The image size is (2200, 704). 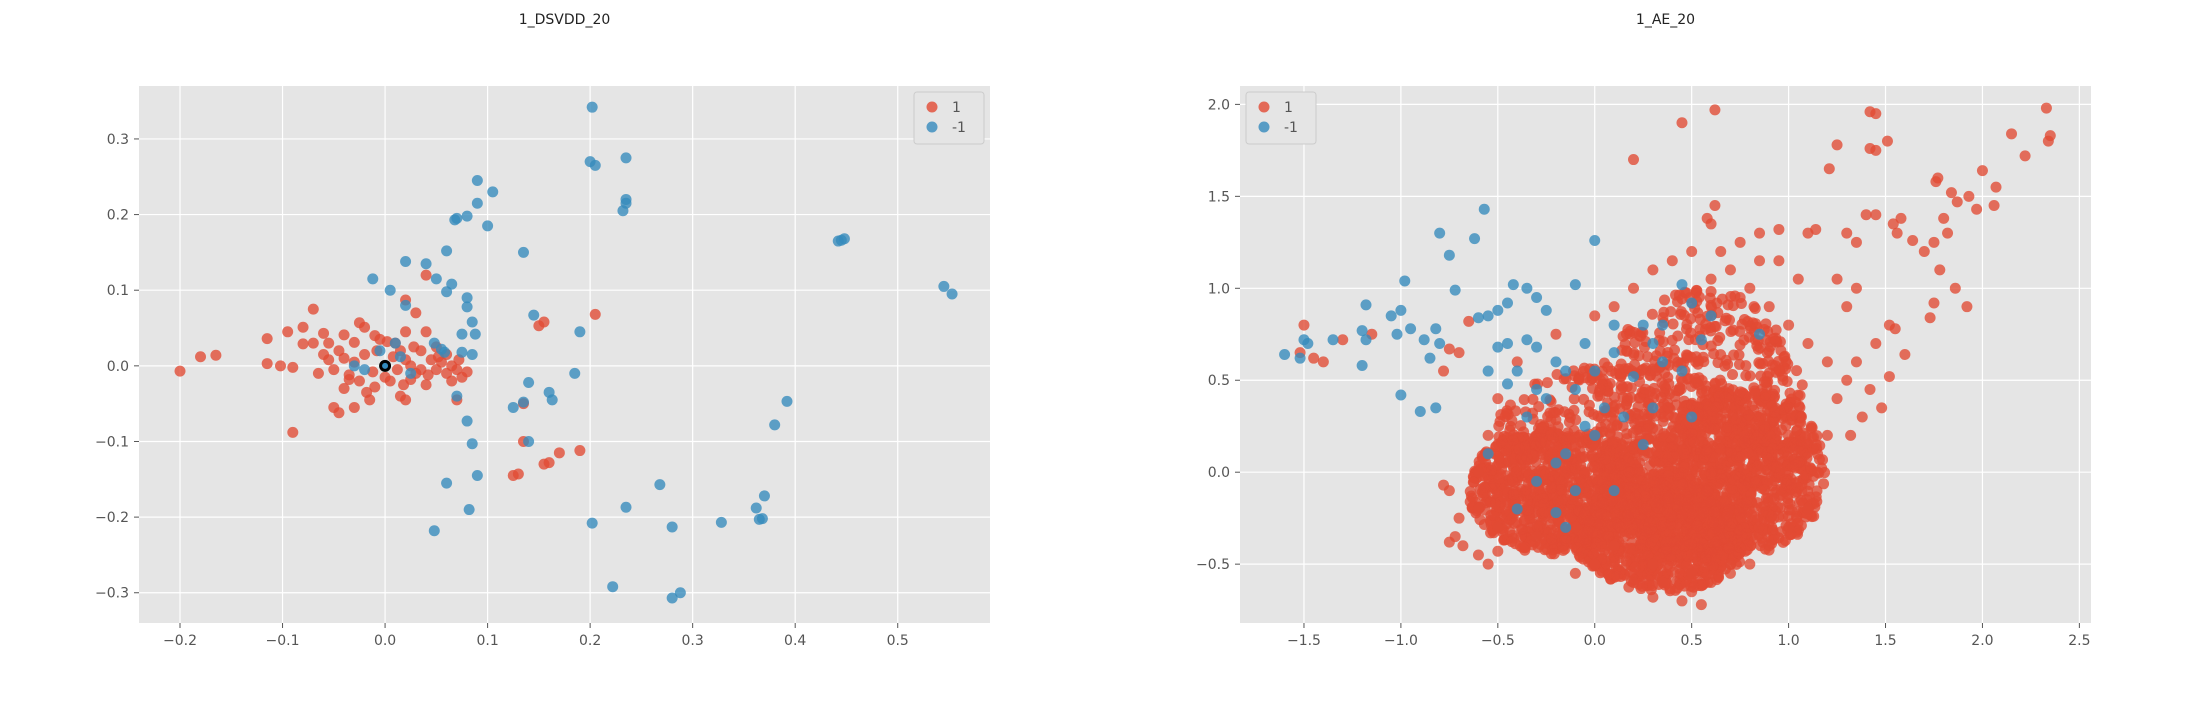 I want to click on y-tick-label: 2.0, so click(x=1219, y=105).